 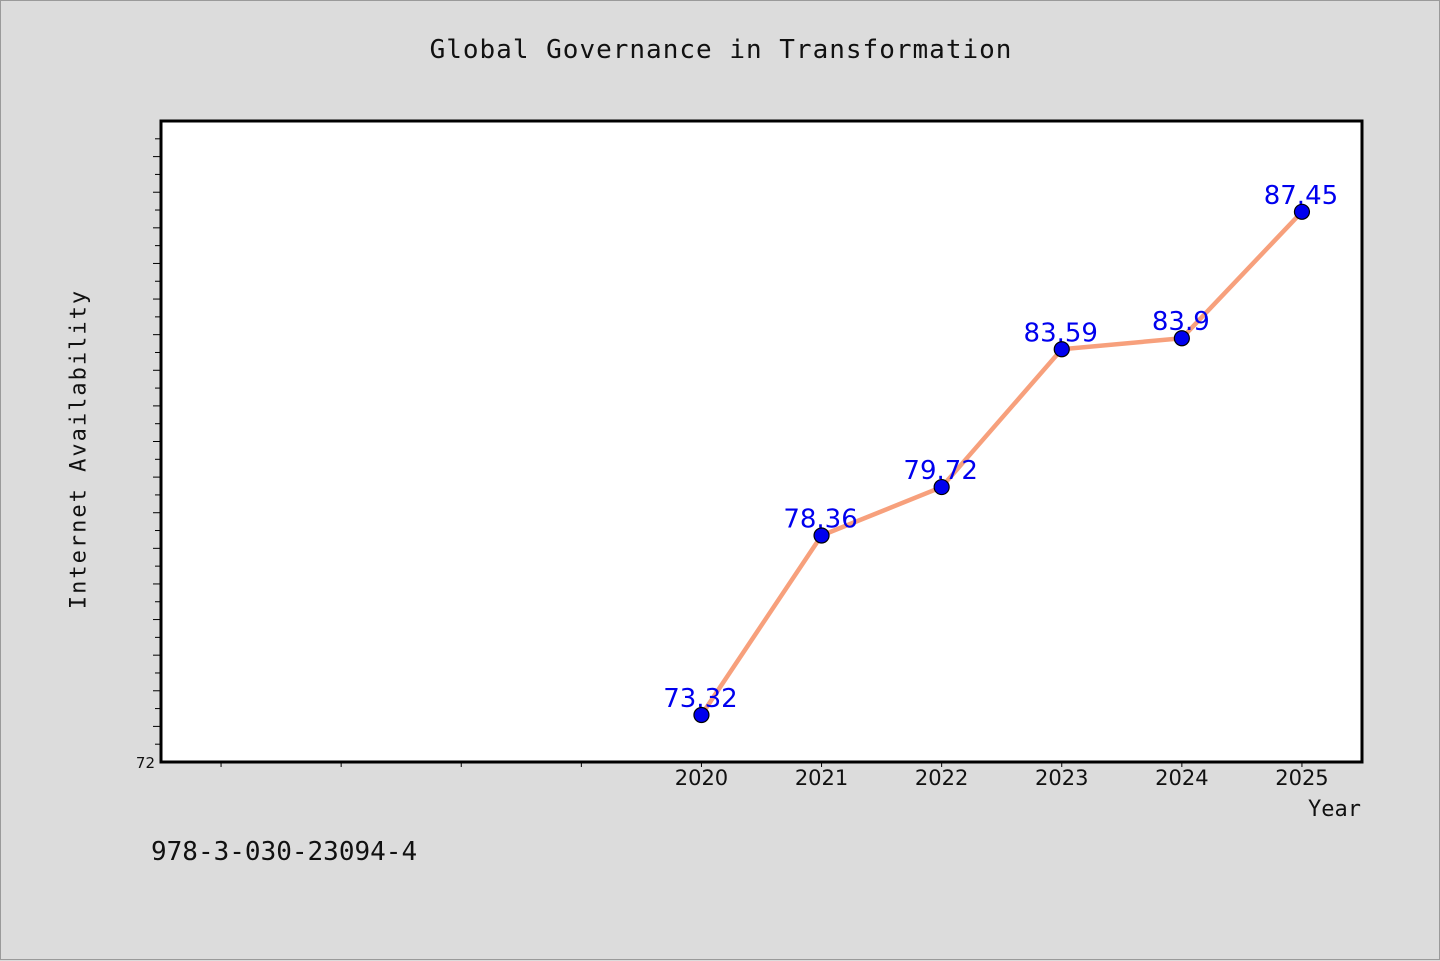 I want to click on chart-title: Global Governance in Transformation, so click(x=721, y=50).